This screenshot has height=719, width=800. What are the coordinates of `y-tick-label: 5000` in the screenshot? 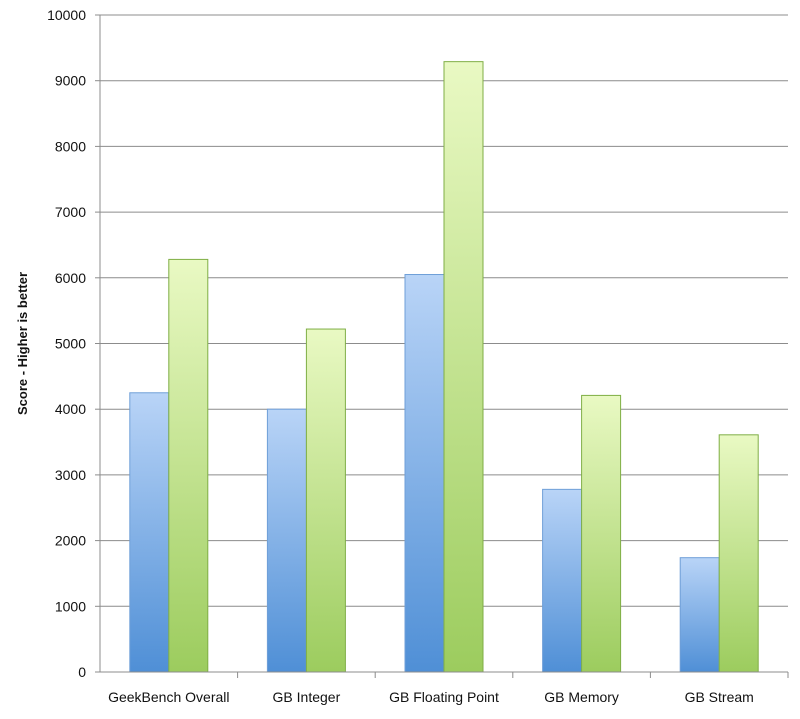 It's located at (70, 344).